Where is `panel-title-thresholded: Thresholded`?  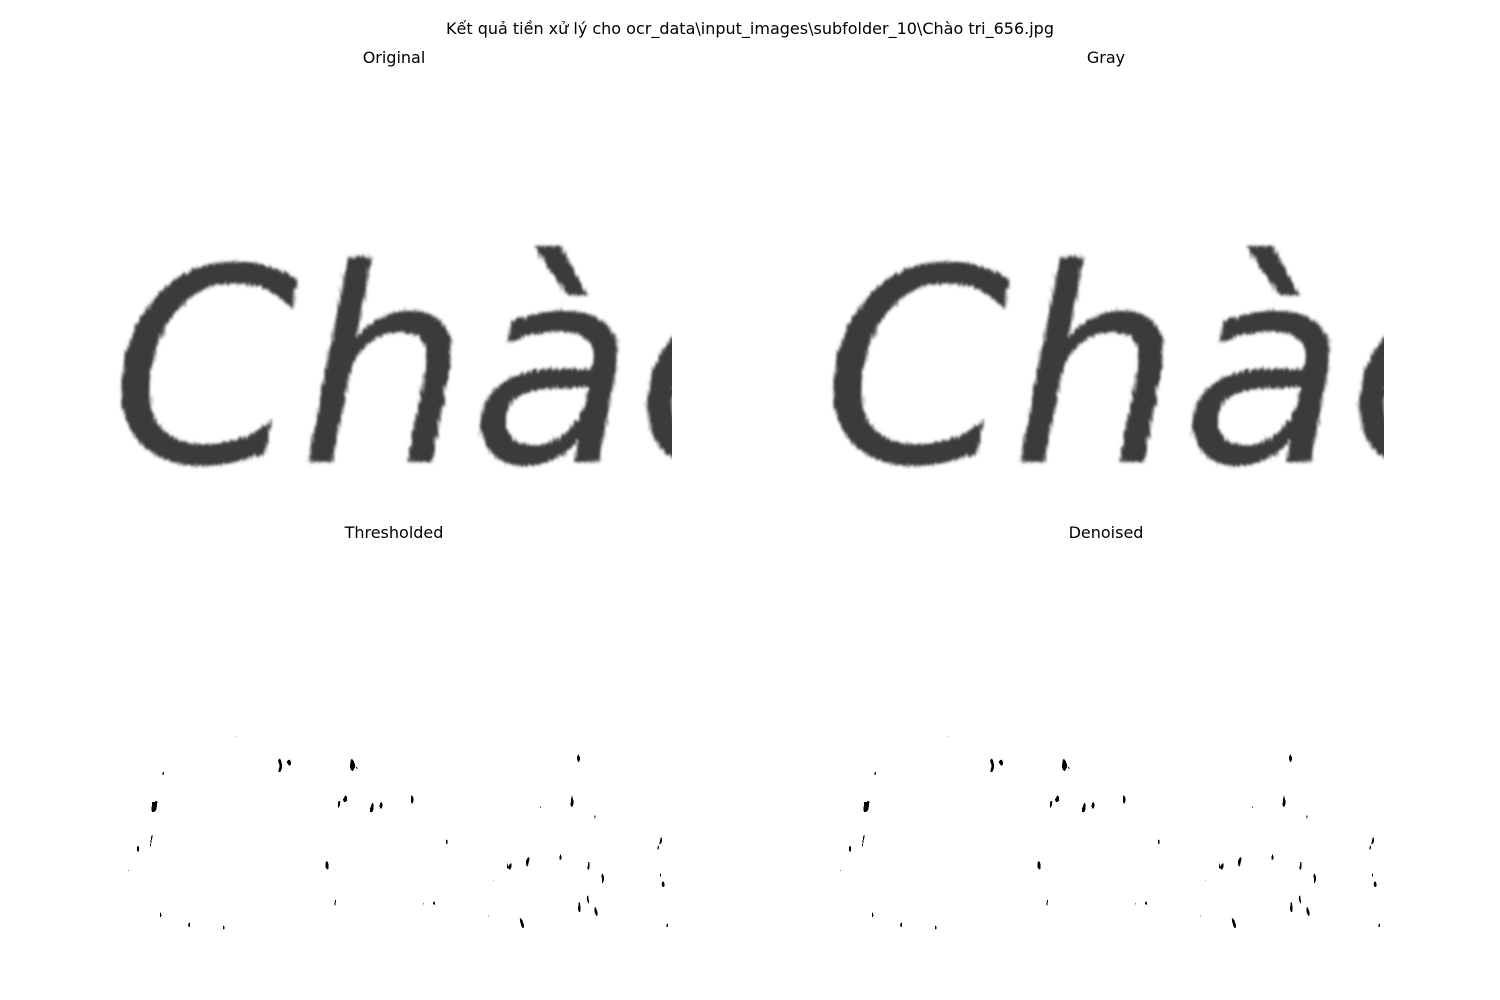
panel-title-thresholded: Thresholded is located at coordinates (394, 532).